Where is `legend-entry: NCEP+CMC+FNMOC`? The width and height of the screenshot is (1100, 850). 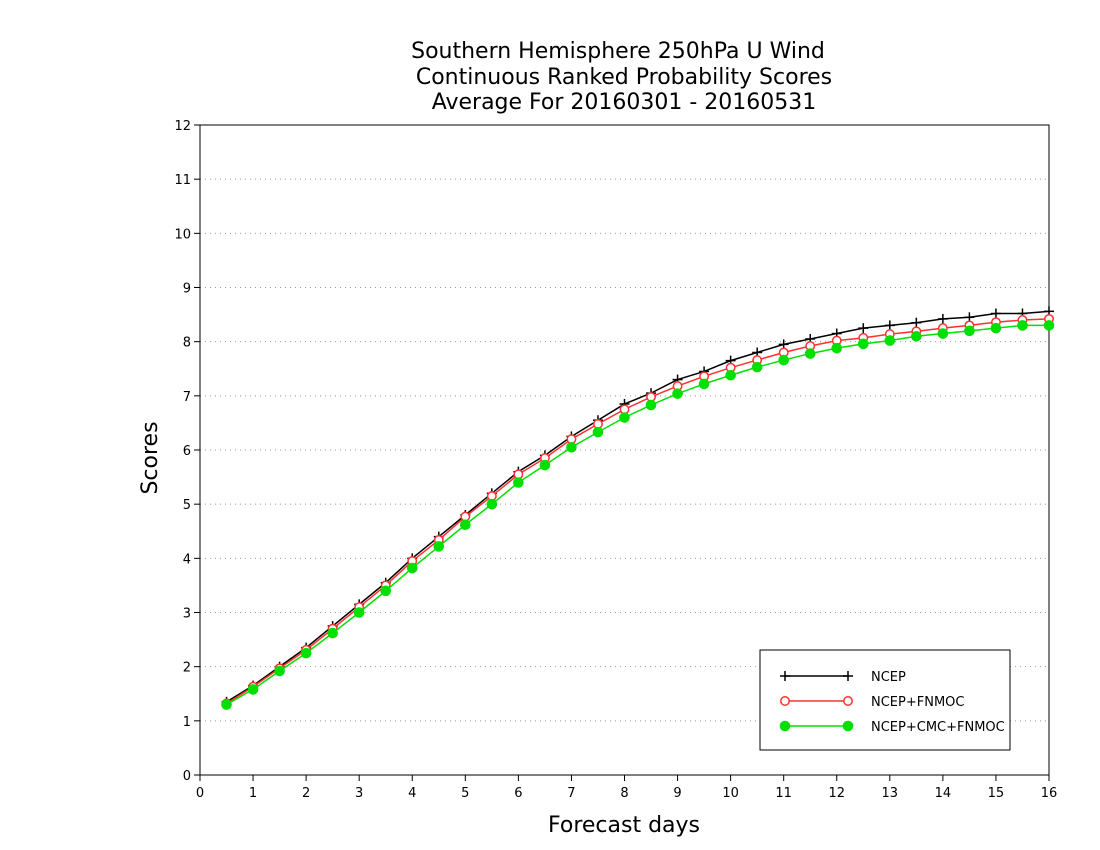 legend-entry: NCEP+CMC+FNMOC is located at coordinates (892, 727).